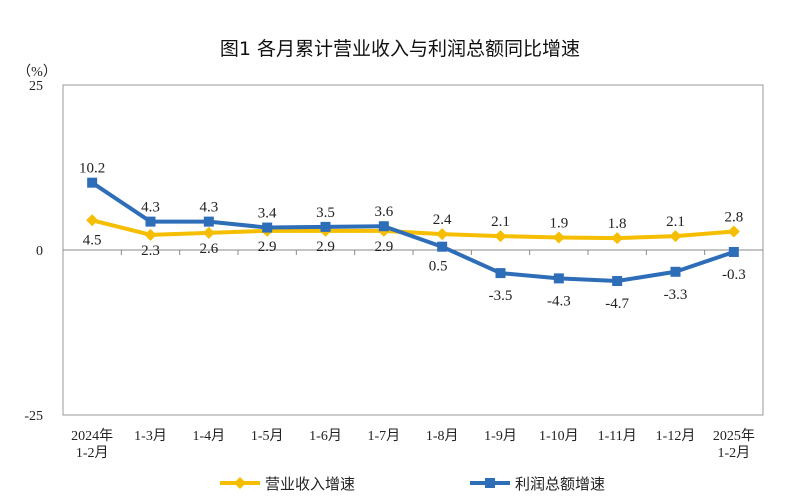 The height and width of the screenshot is (503, 800). Describe the element at coordinates (559, 436) in the screenshot. I see `x-tick-label: 1-10月` at that location.